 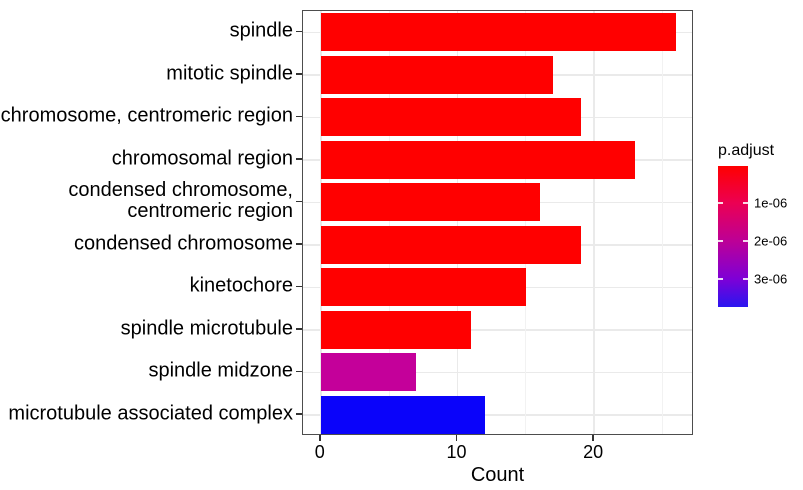 What do you see at coordinates (183, 243) in the screenshot?
I see `y-axis-label: condensed chromosome` at bounding box center [183, 243].